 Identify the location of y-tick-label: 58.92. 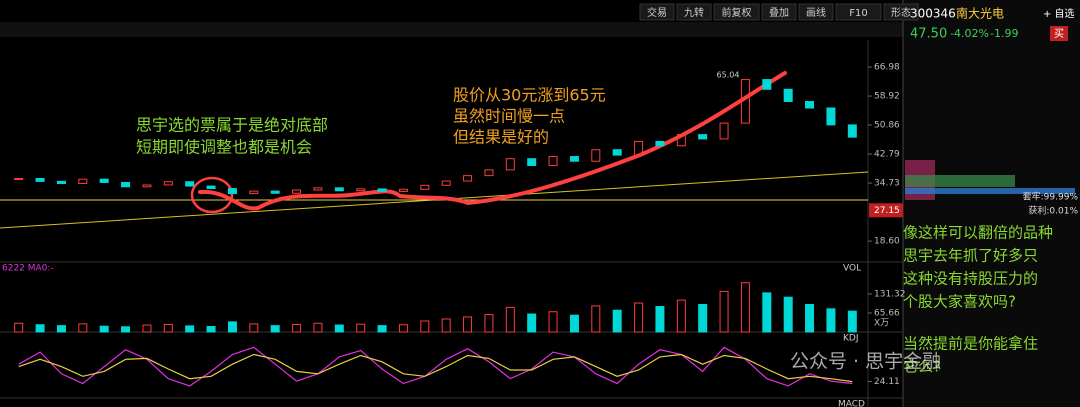
(887, 97).